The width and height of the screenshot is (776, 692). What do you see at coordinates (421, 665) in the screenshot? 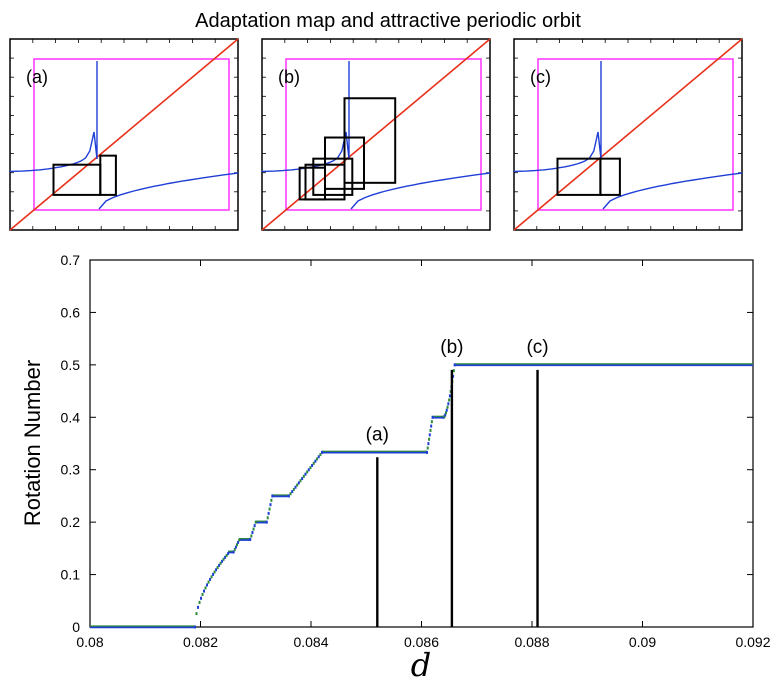
I see `x-axis-label: d` at bounding box center [421, 665].